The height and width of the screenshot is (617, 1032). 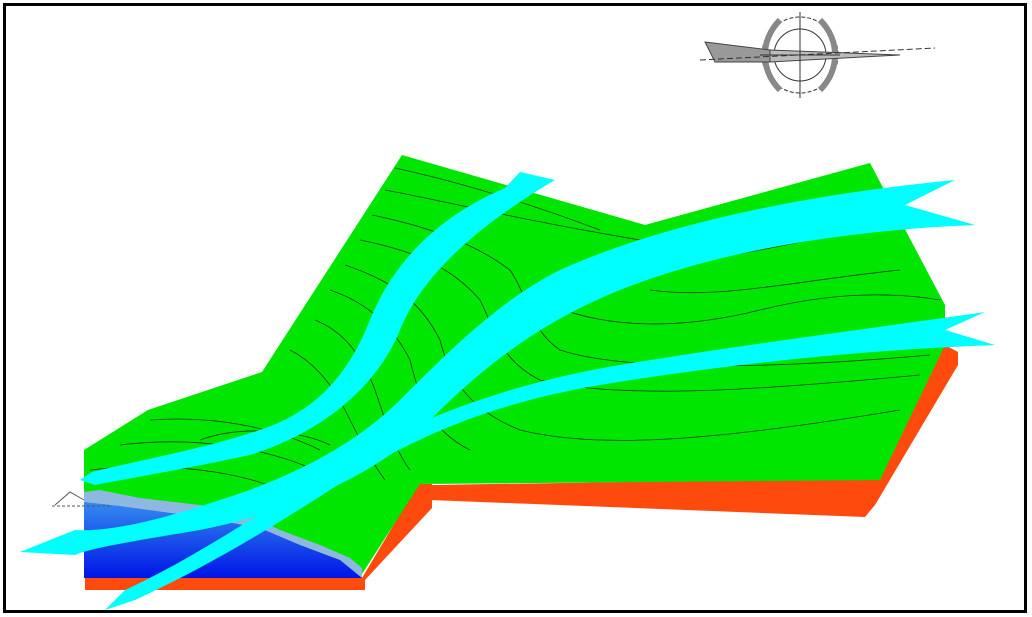 What do you see at coordinates (694, 431) in the screenshot?
I see `base-layer-right` at bounding box center [694, 431].